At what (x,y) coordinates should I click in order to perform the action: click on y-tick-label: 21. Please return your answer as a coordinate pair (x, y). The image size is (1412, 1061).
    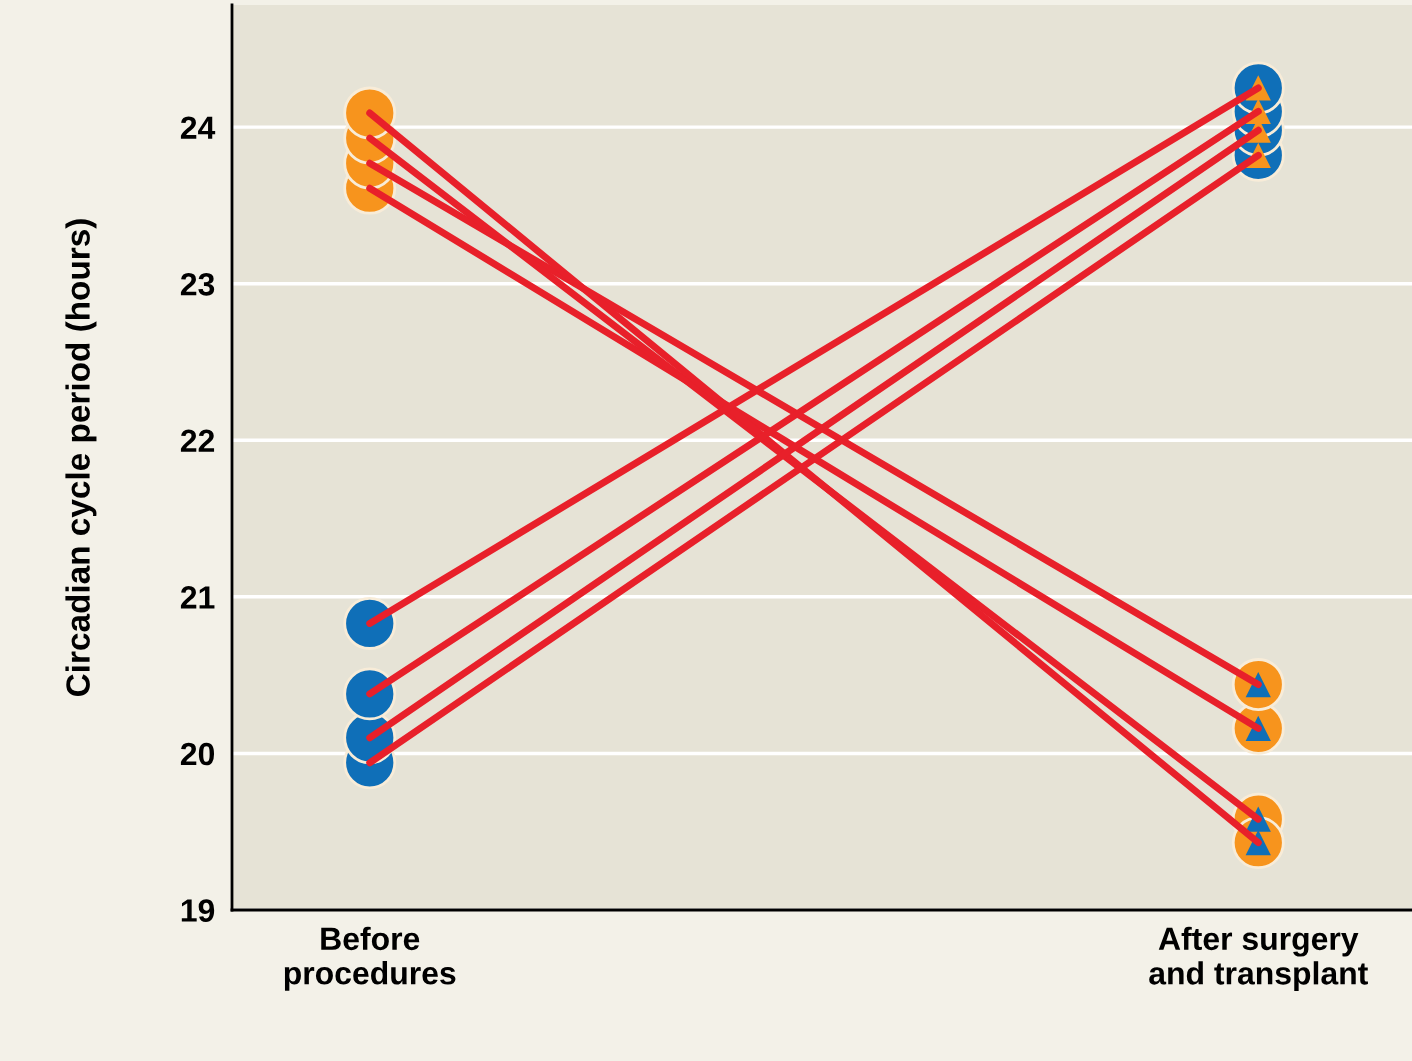
    Looking at the image, I should click on (197, 597).